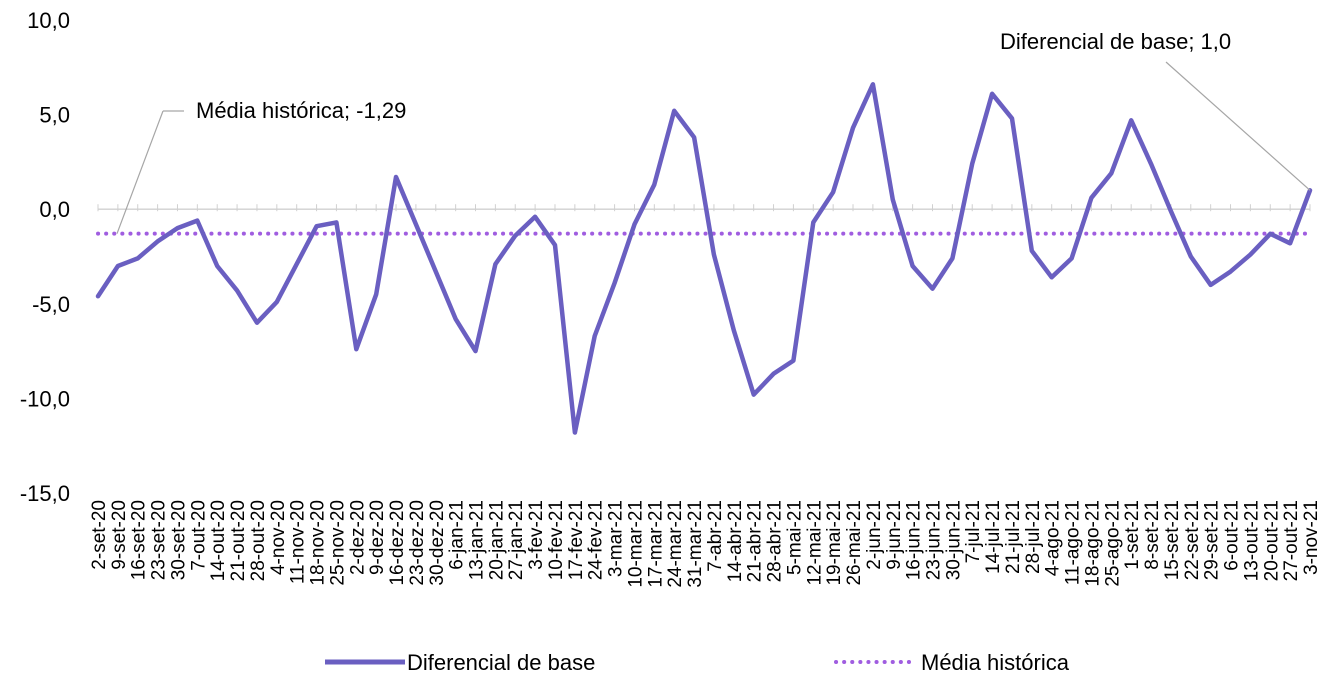  What do you see at coordinates (1271, 540) in the screenshot?
I see `x-tick-label: 20-out-21` at bounding box center [1271, 540].